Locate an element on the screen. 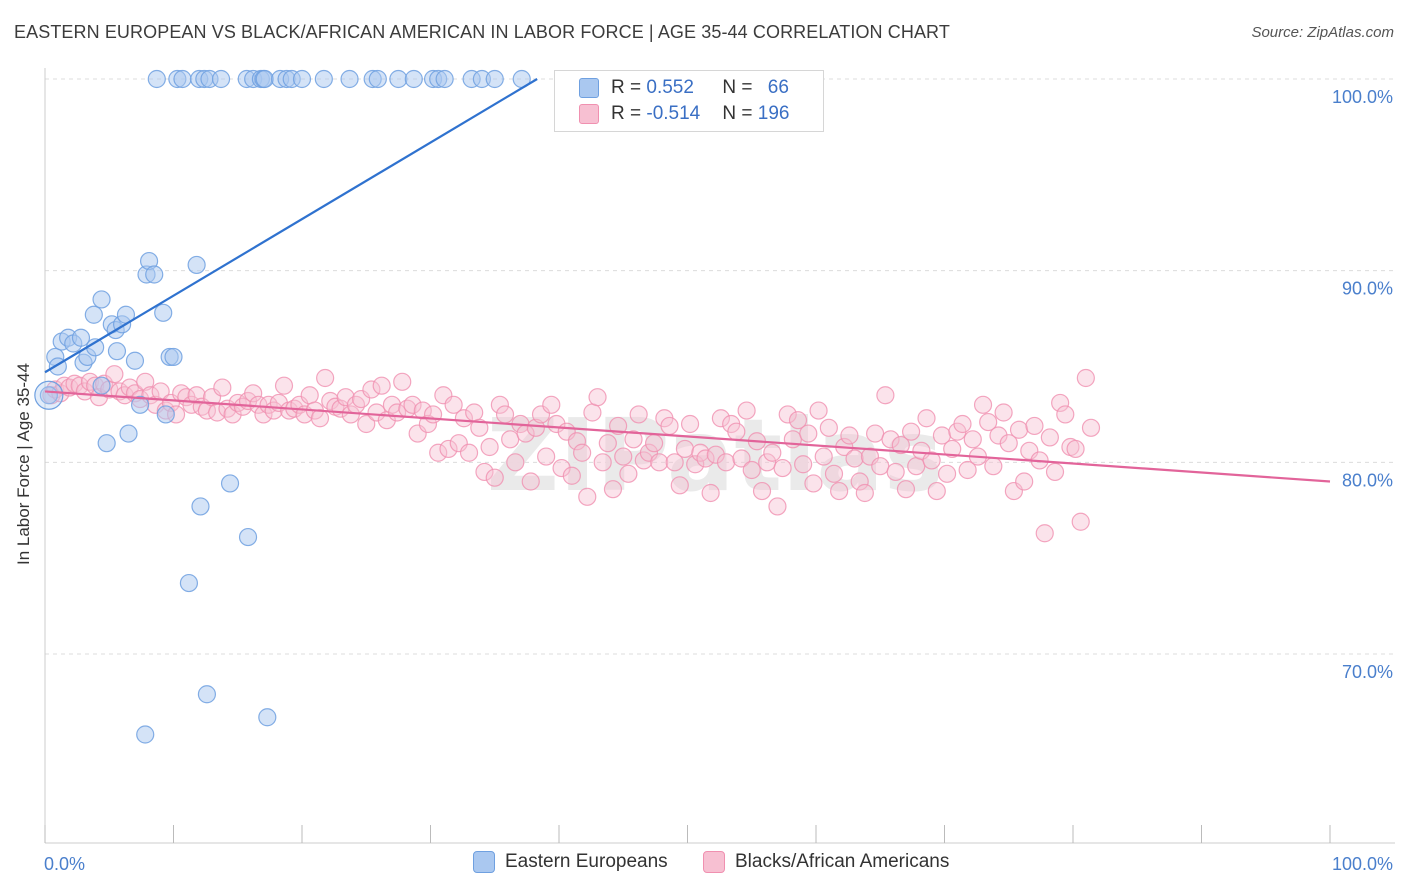 This screenshot has width=1406, height=892. legend-row-blacks-african-americans: R = -0.514 N = 196 is located at coordinates (684, 114).